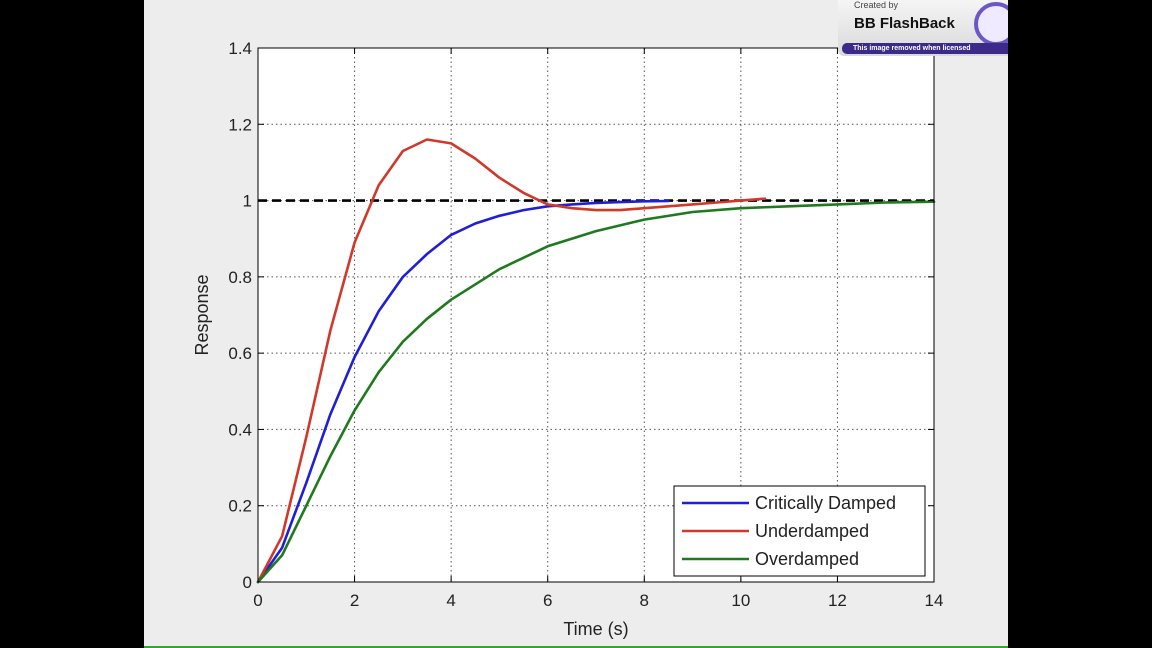 The width and height of the screenshot is (1152, 648). Describe the element at coordinates (812, 531) in the screenshot. I see `legend-label: Underdamped` at that location.